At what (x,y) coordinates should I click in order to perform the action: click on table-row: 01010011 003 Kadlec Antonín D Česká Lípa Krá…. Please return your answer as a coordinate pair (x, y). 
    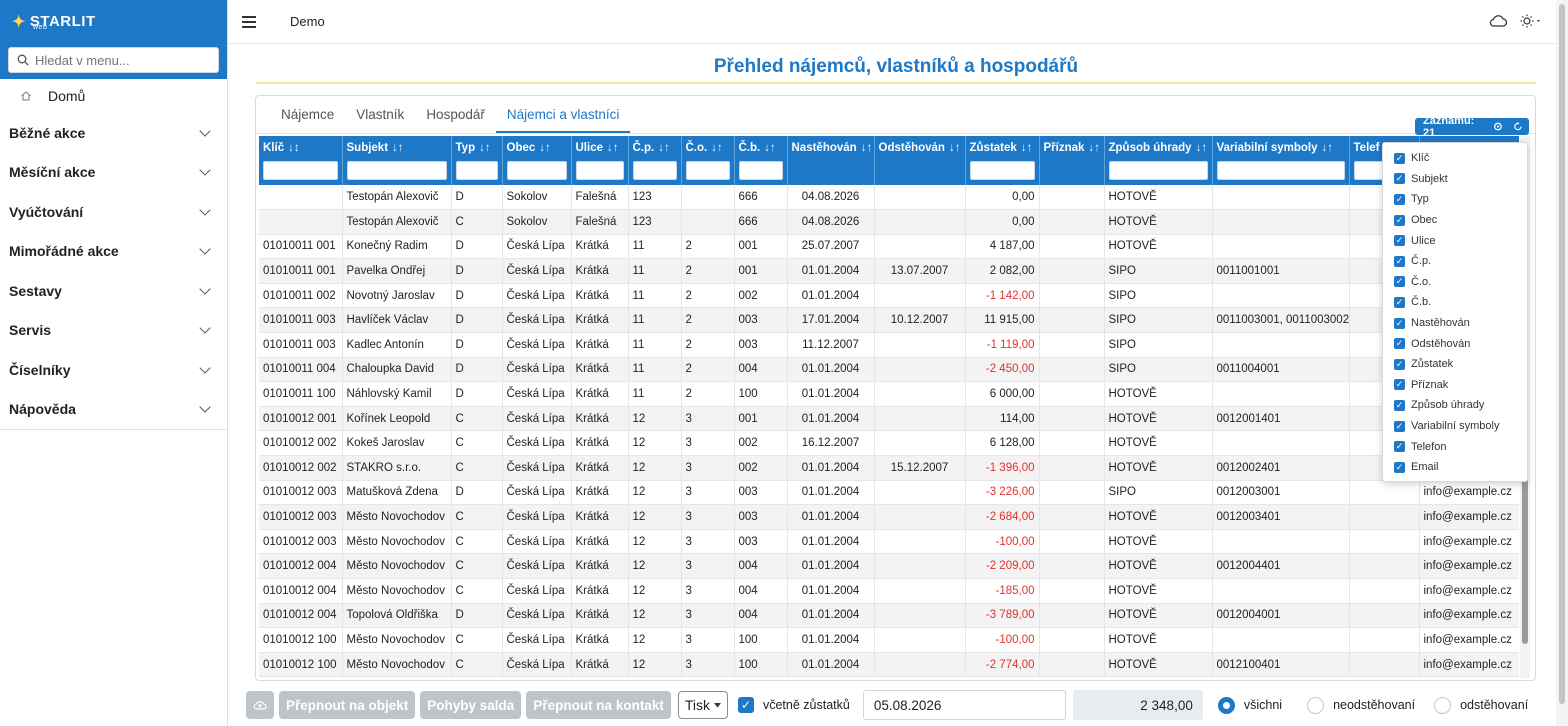
    Looking at the image, I should click on (889, 345).